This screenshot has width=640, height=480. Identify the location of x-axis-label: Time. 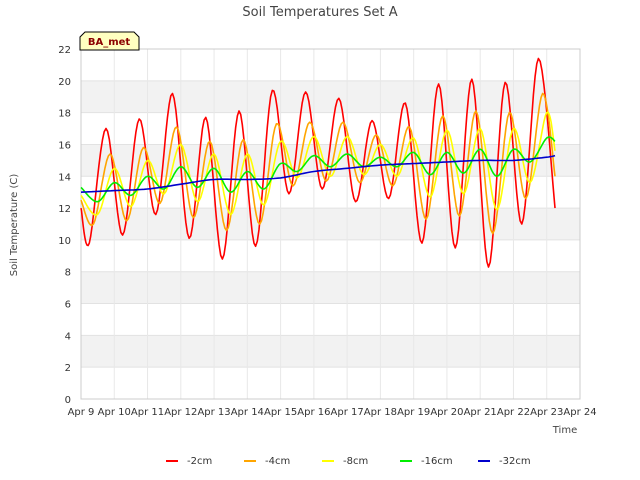
(564, 430).